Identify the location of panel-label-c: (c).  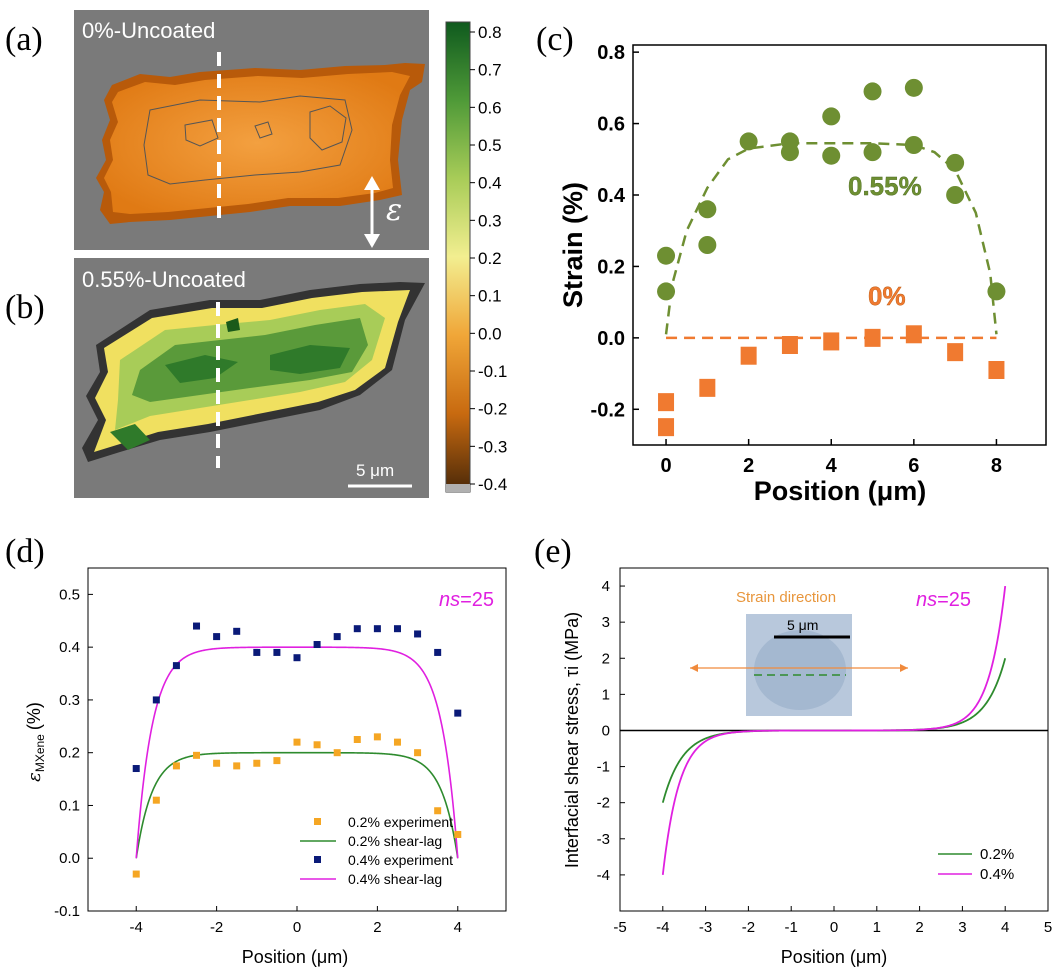
(555, 39).